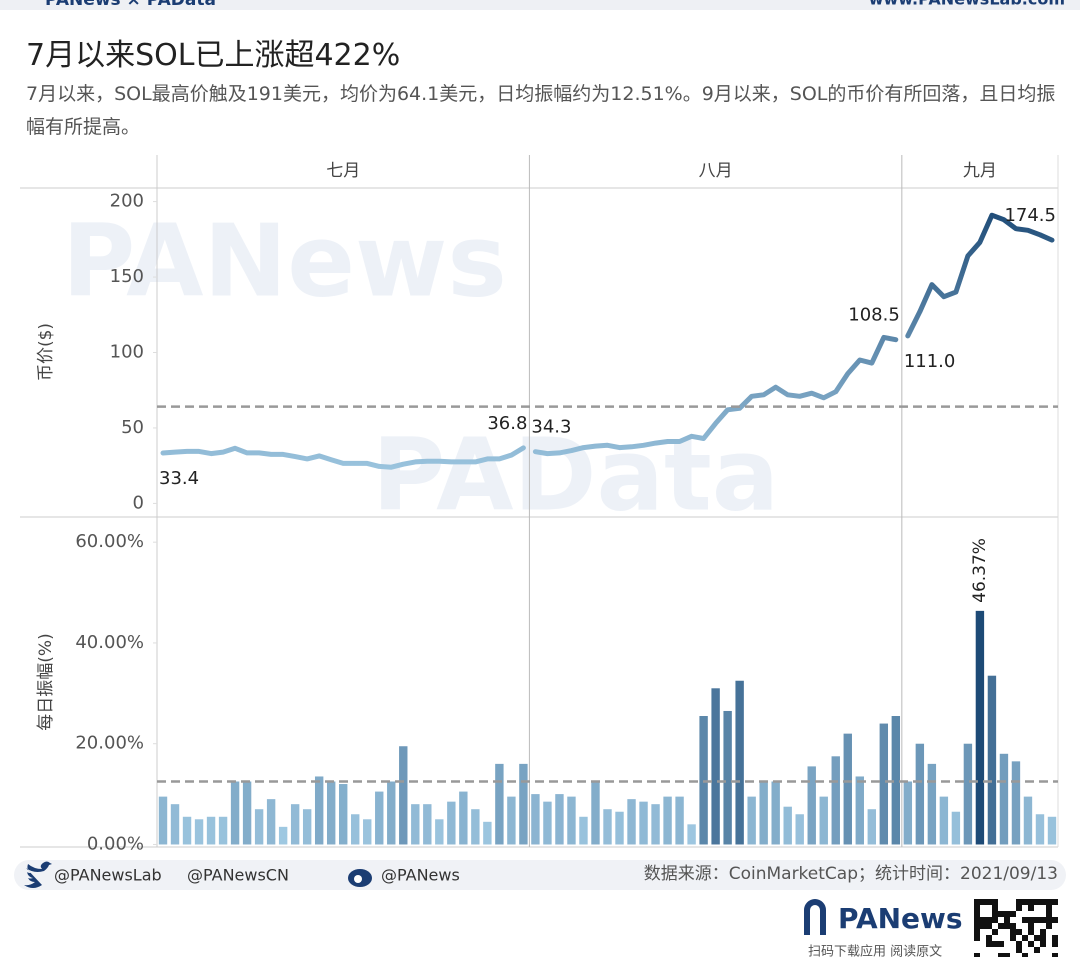  I want to click on watermark: PAData, so click(575, 474).